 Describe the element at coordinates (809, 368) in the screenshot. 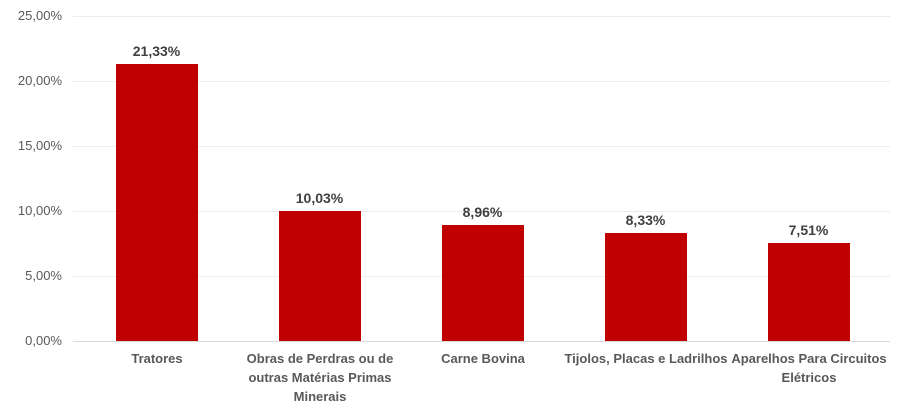

I see `x-axis-category-label: Aparelhos Para Circuitos Elétricos` at that location.